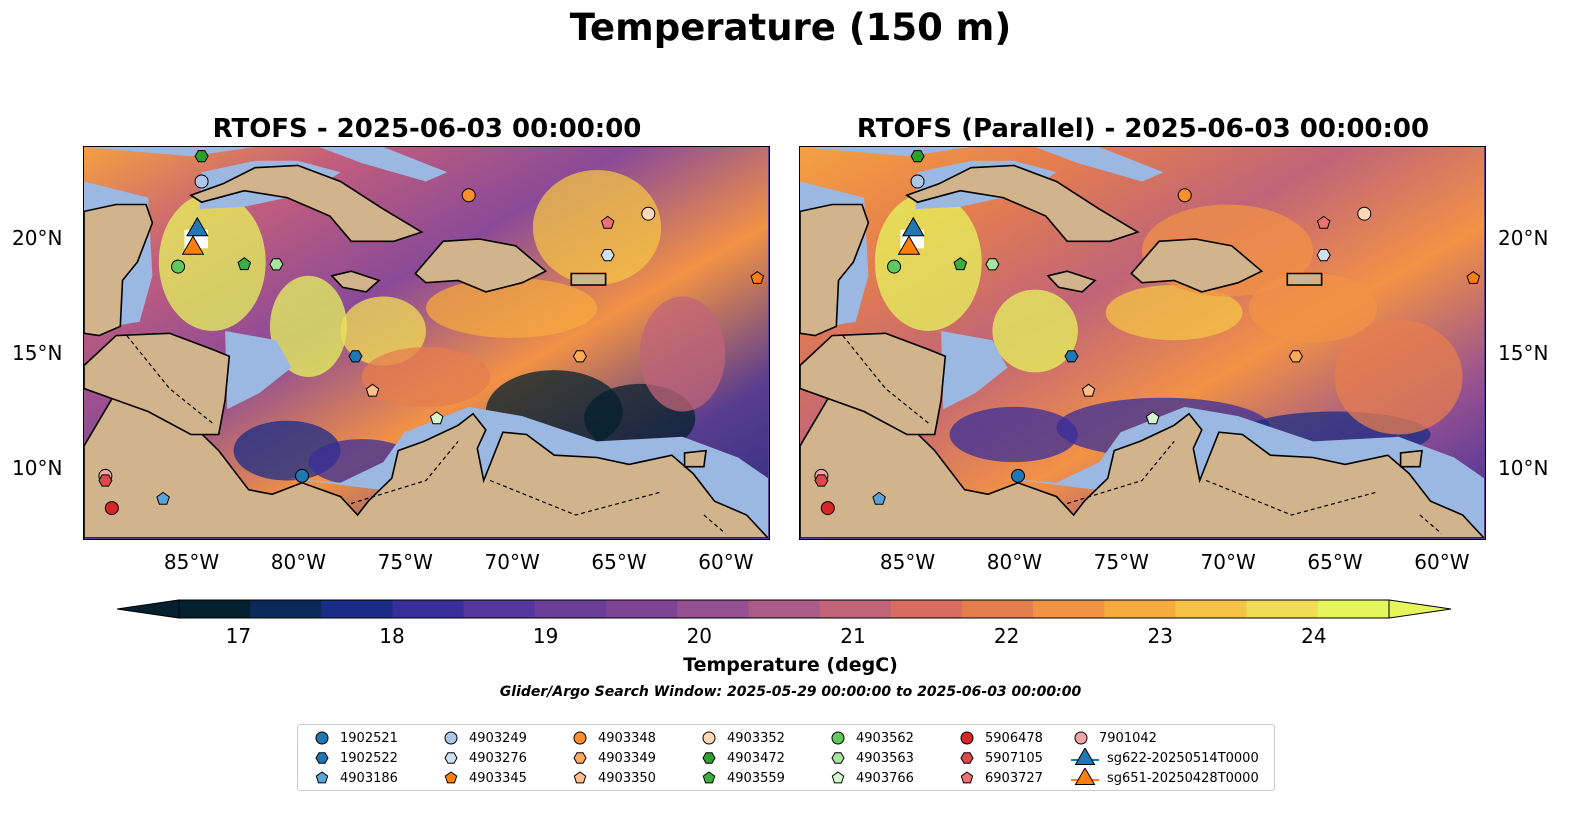  I want to click on figure-title: Temperature (150 m), so click(790, 27).